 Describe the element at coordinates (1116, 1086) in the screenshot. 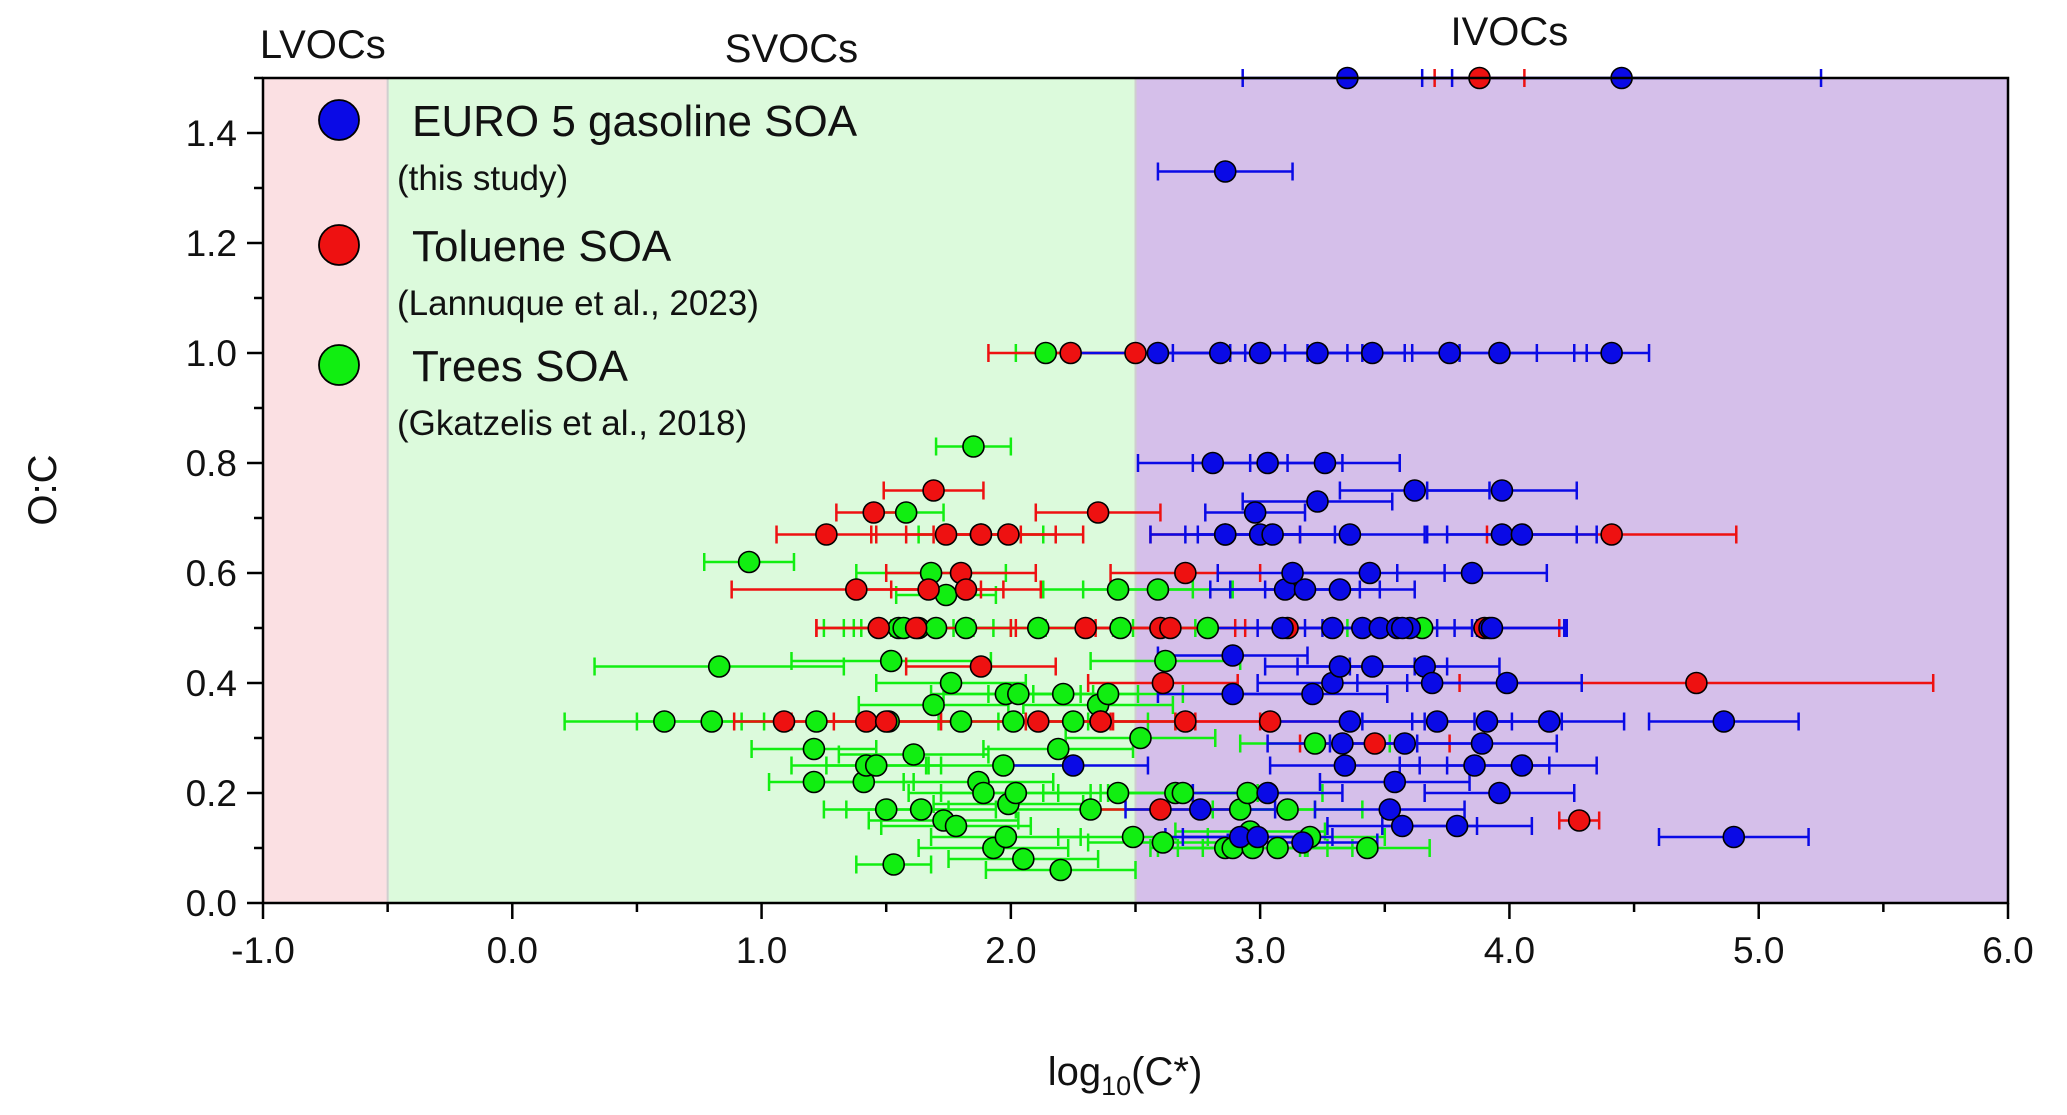

I see `x-axis-title-subscript: 10` at that location.